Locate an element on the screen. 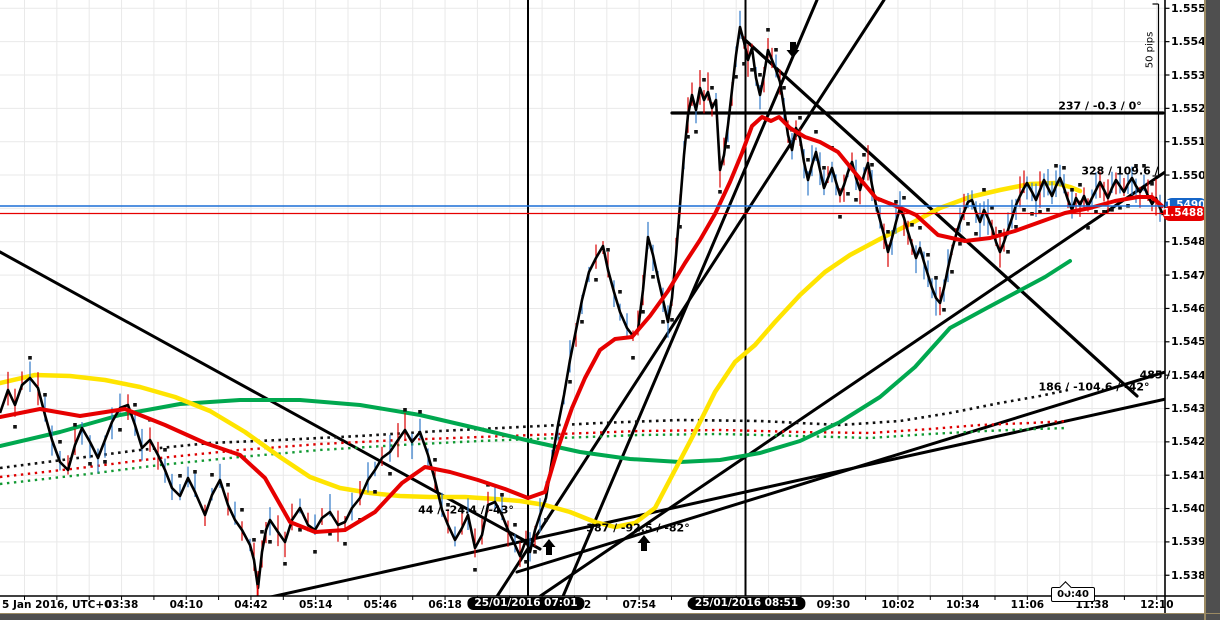 This screenshot has height=620, width=1220. time-axis-label: 09:30 is located at coordinates (833, 605).